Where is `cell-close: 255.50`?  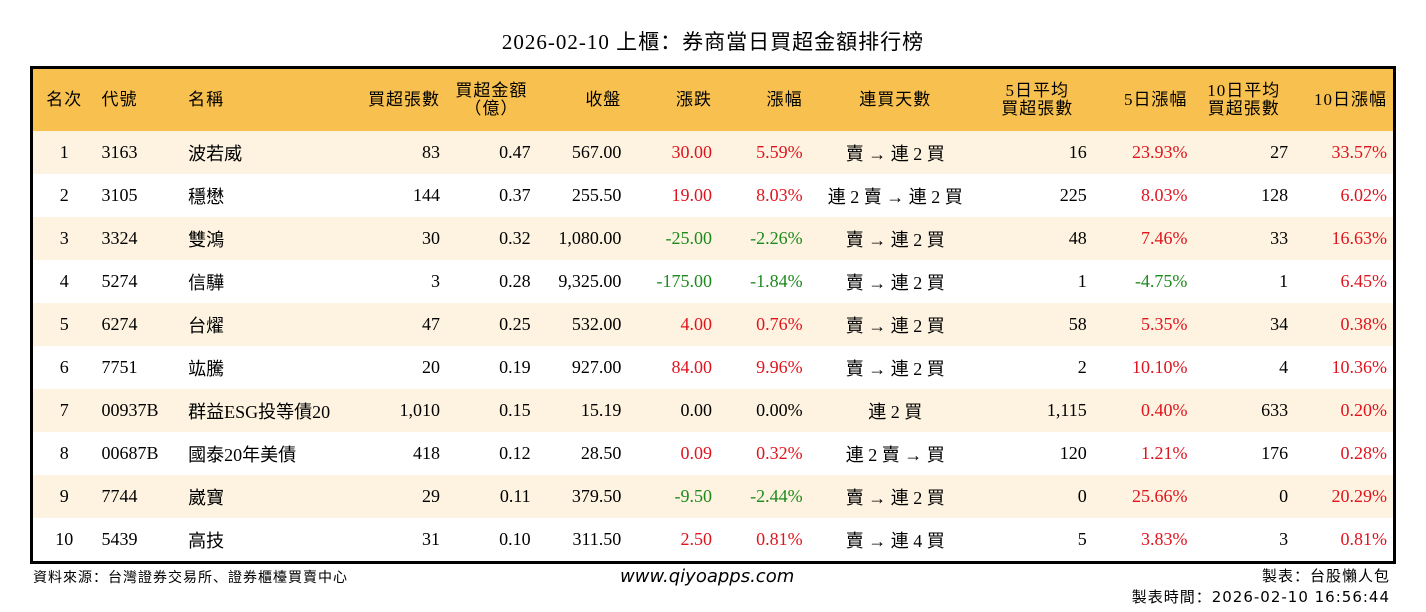 cell-close: 255.50 is located at coordinates (596, 195).